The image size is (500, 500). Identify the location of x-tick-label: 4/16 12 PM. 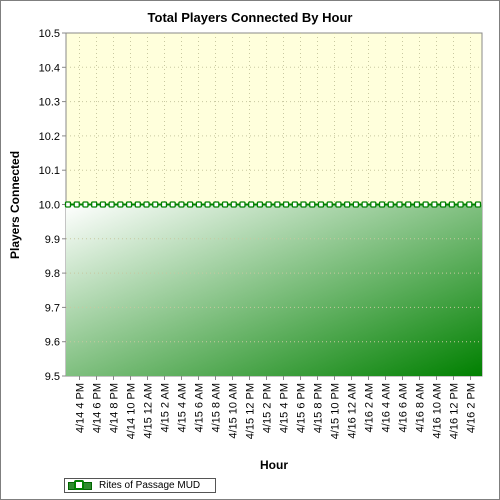
(455, 411).